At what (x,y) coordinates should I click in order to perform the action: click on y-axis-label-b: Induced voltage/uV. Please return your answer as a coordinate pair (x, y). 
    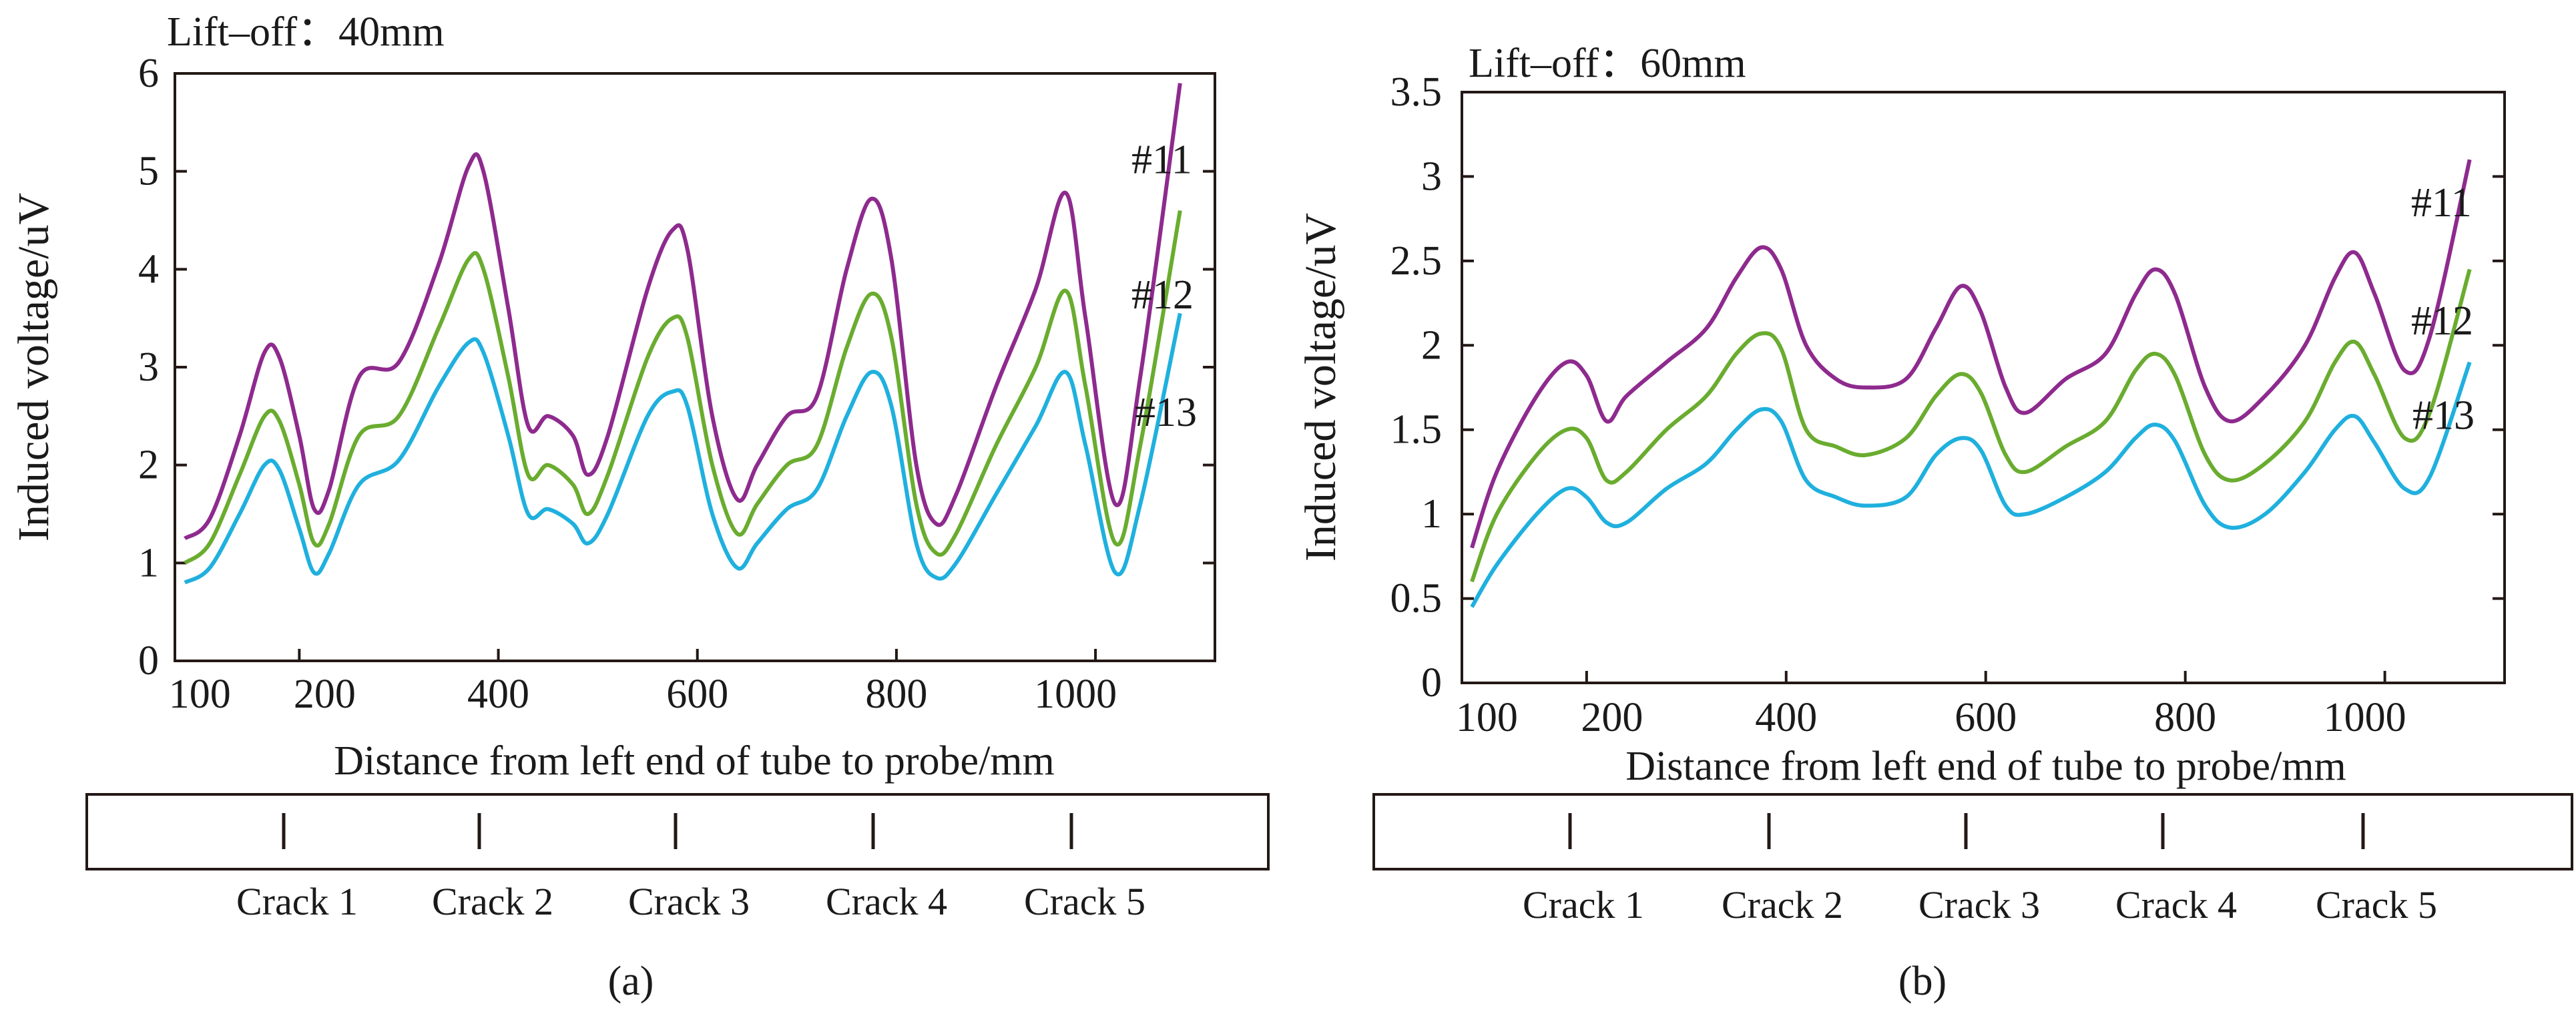
    Looking at the image, I should click on (1320, 387).